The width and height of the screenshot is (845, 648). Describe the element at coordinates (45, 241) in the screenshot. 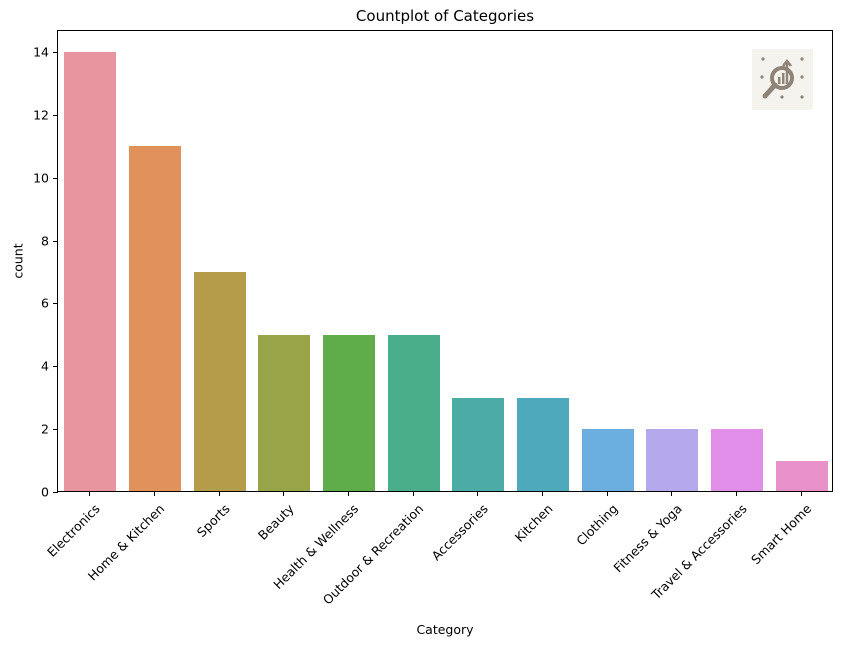

I see `y-tick-label: 8` at that location.